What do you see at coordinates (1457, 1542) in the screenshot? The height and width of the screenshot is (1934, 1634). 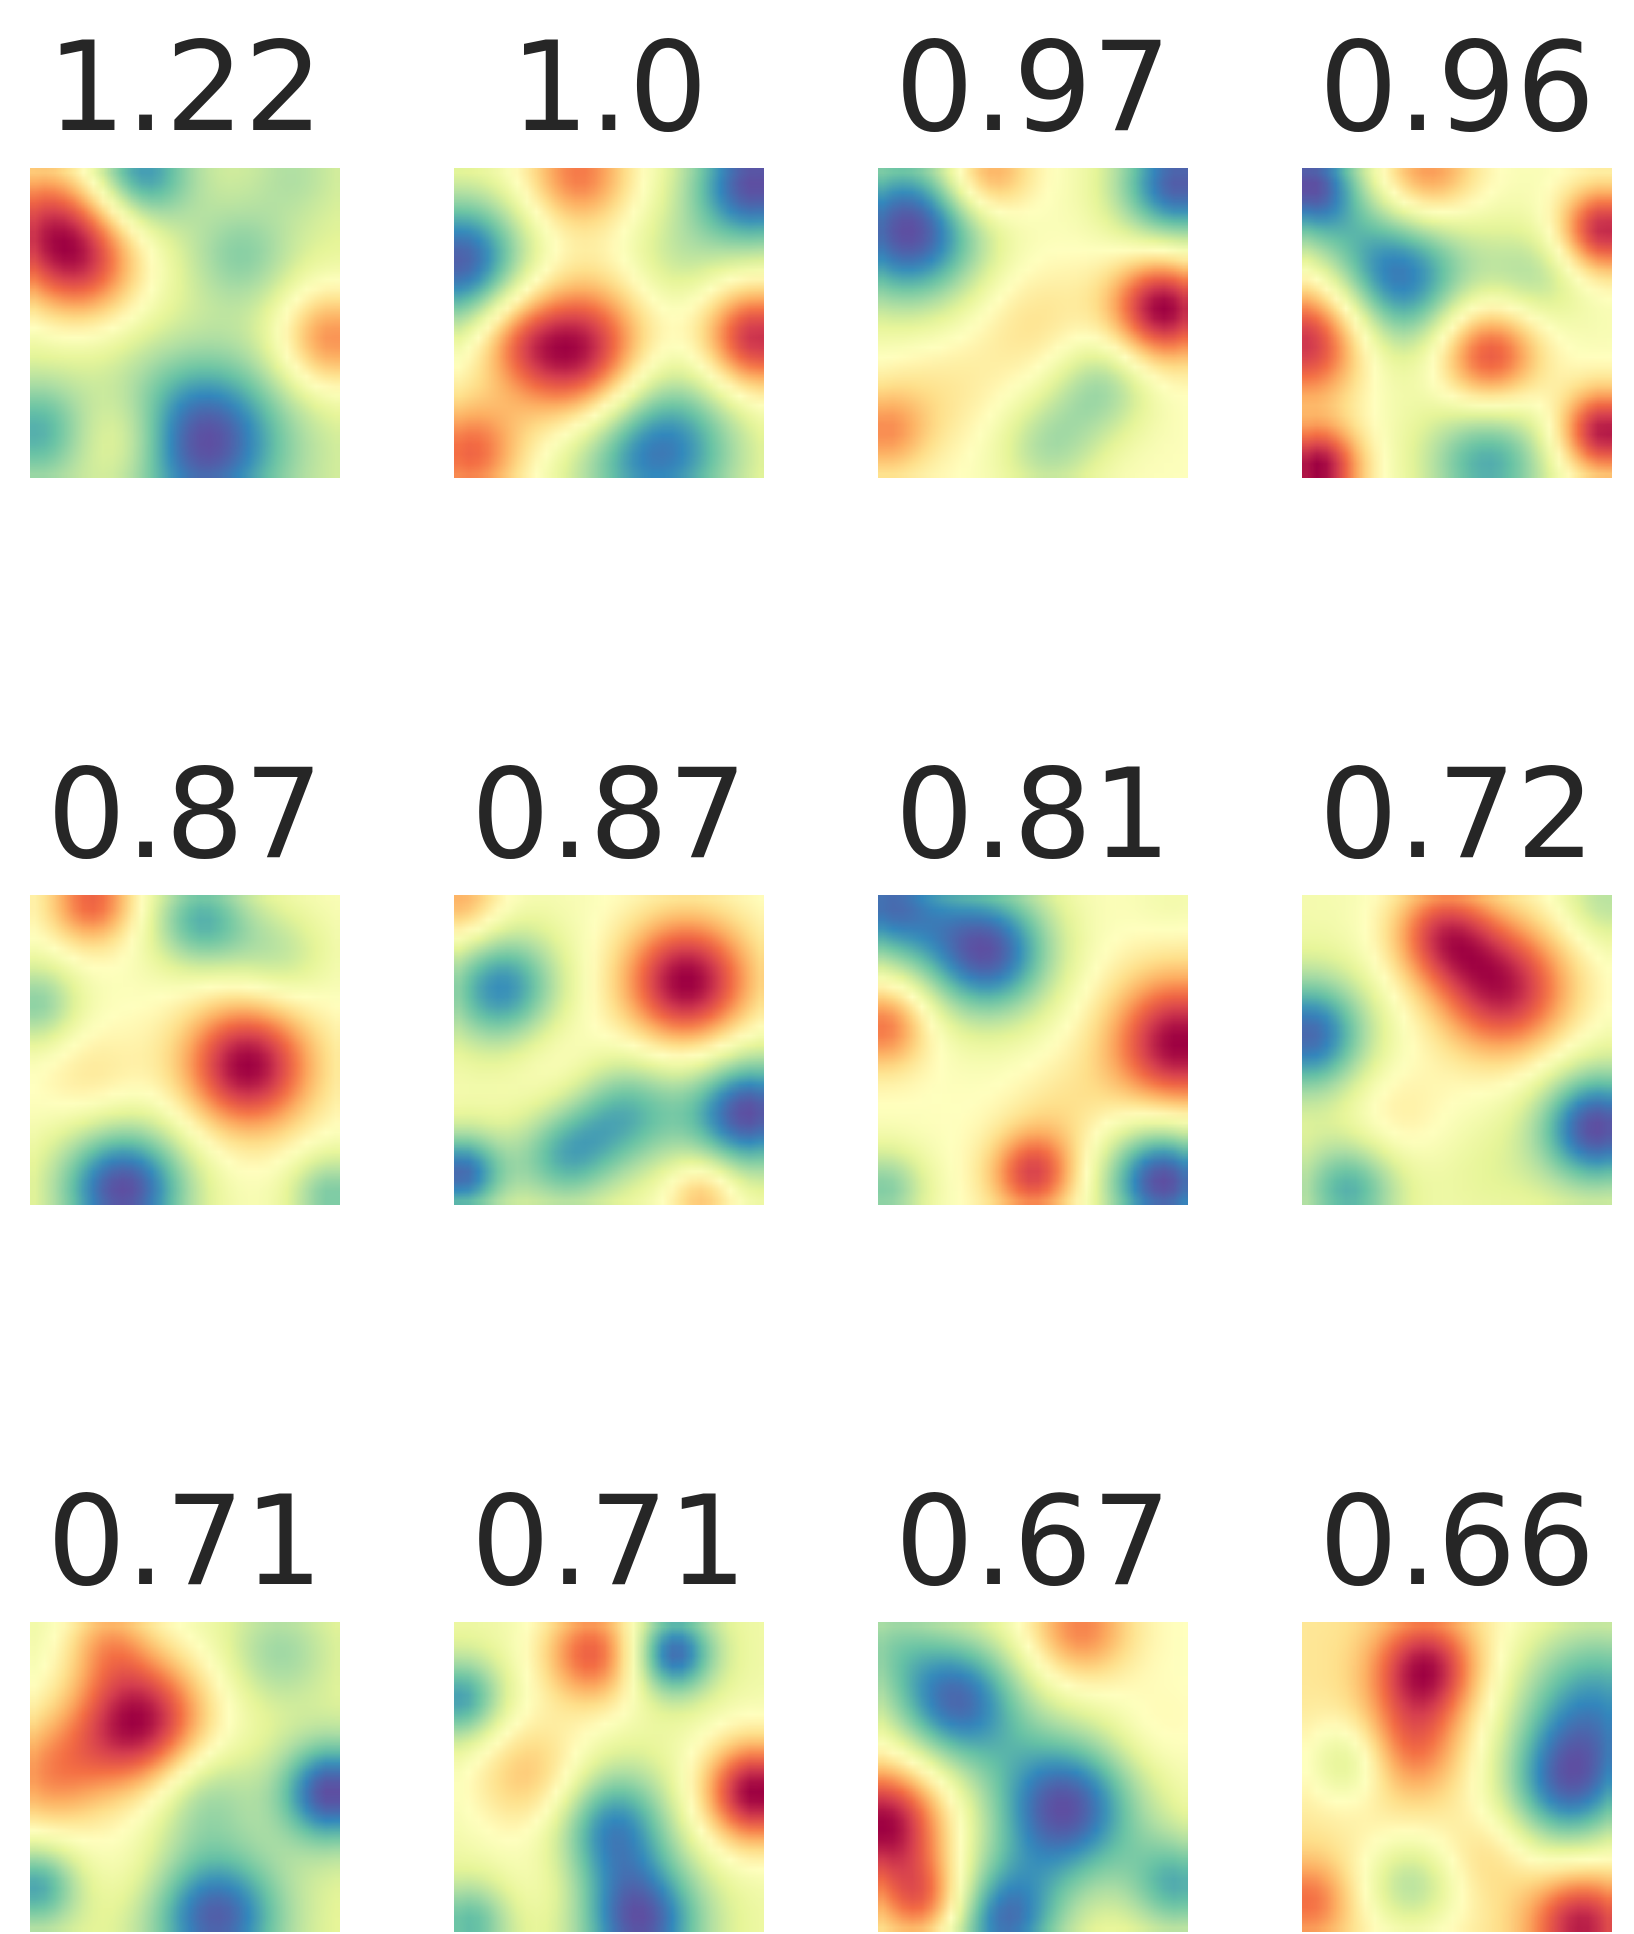 I see `panel-title: 0.66` at bounding box center [1457, 1542].